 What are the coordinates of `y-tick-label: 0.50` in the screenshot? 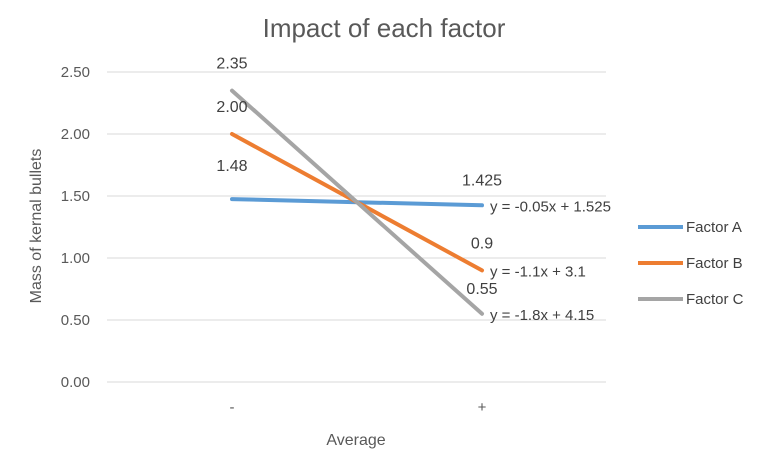 It's located at (75, 320).